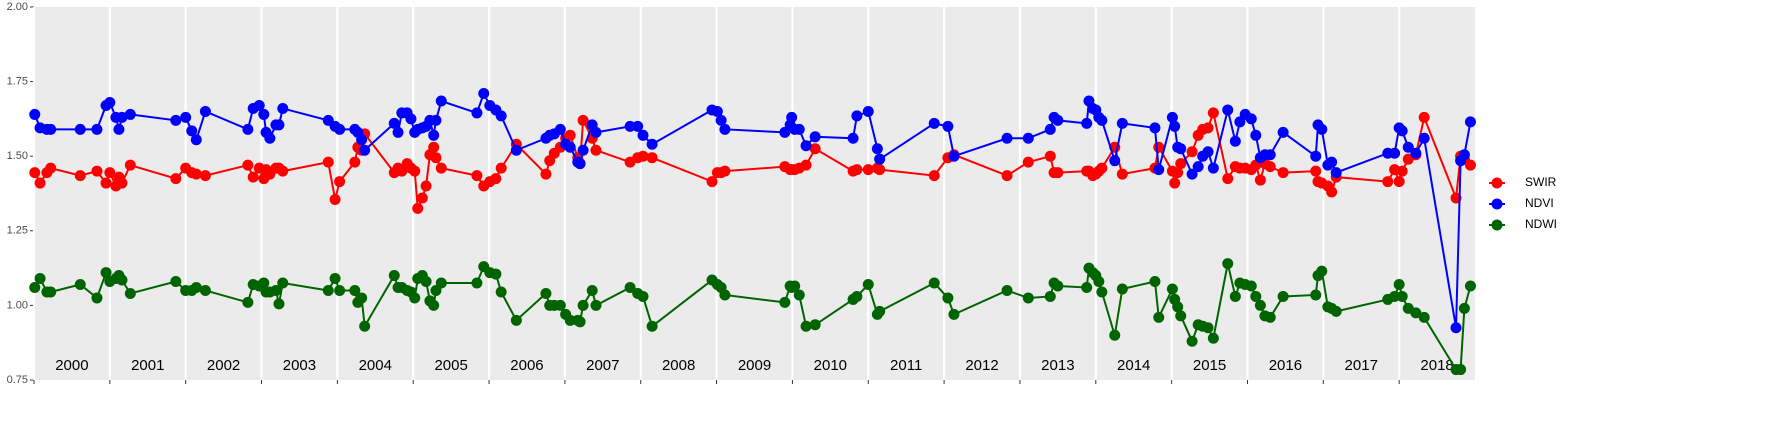 This screenshot has height=442, width=1773. I want to click on y-tick-label: 0.75, so click(17, 380).